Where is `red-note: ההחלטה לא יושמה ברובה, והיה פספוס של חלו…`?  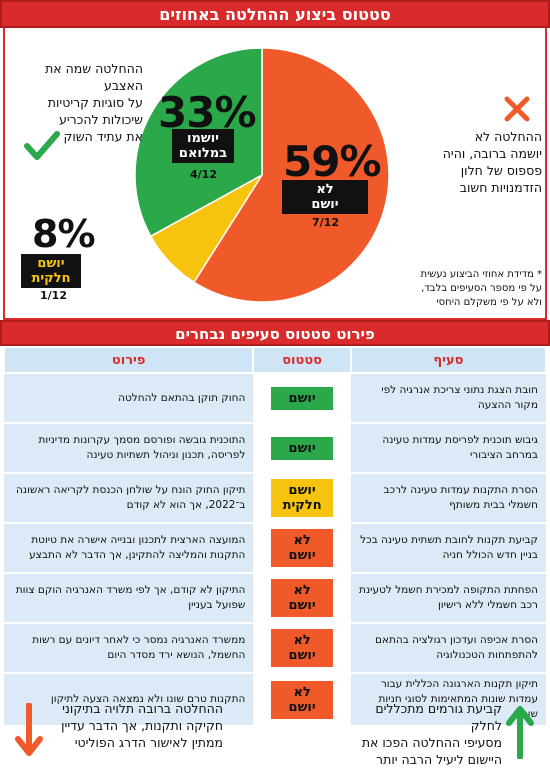 red-note: ההחלטה לא יושמה ברובה, והיה פספוס של חלו… is located at coordinates (492, 162).